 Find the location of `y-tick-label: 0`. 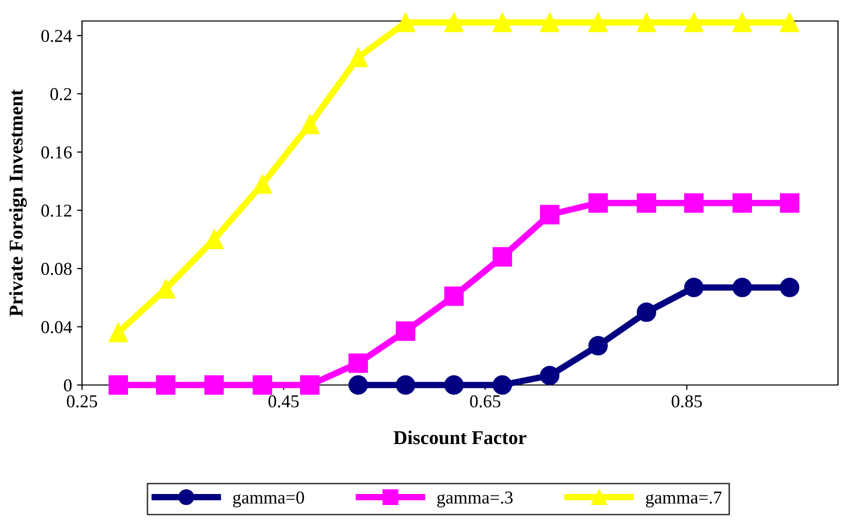

y-tick-label: 0 is located at coordinates (68, 385).